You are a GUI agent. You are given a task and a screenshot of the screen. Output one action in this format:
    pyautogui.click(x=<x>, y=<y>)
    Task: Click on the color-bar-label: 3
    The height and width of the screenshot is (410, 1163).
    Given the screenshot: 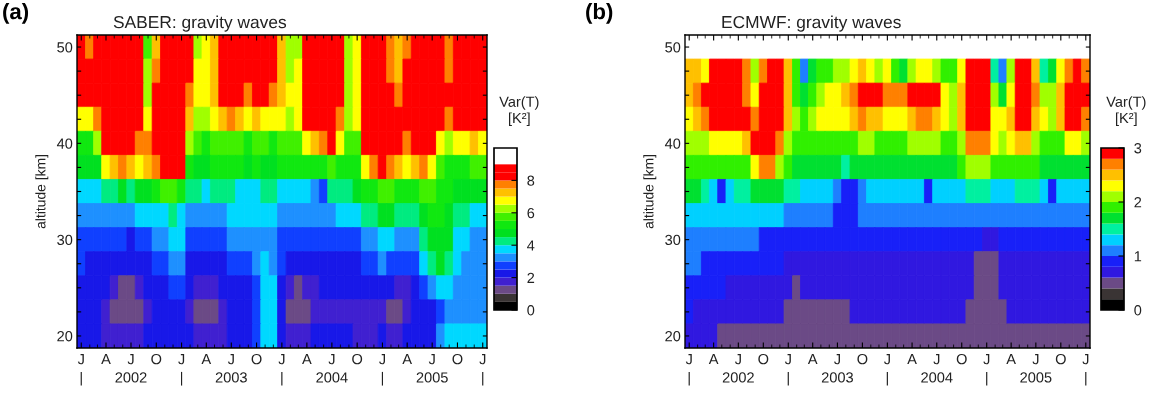 What is the action you would take?
    pyautogui.click(x=1138, y=148)
    